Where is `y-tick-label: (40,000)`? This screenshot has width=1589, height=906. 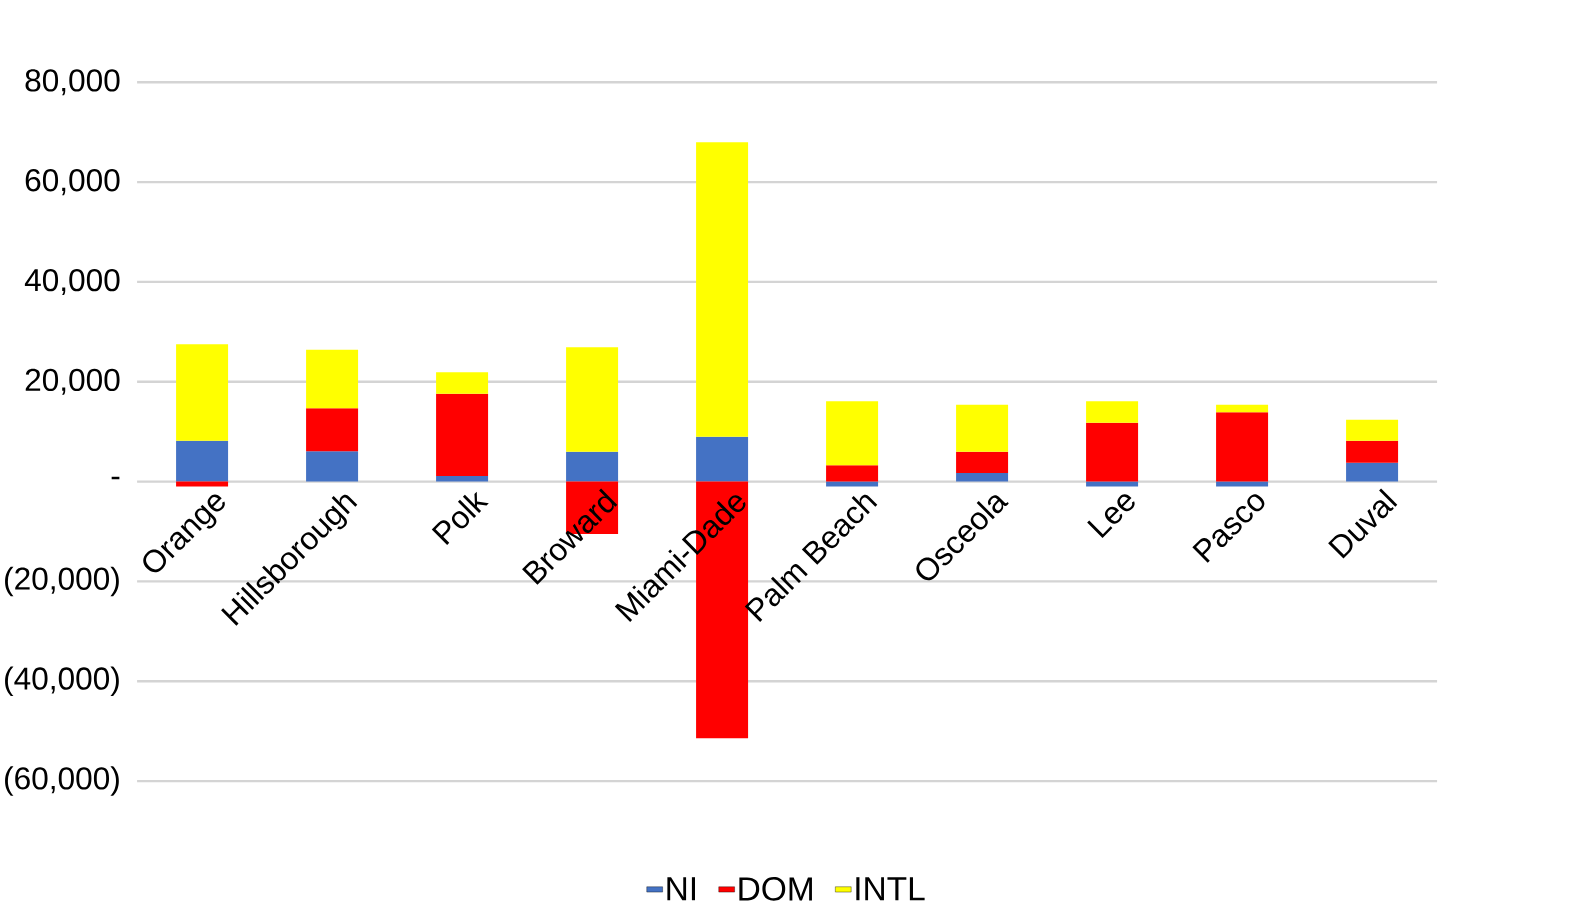
y-tick-label: (40,000) is located at coordinates (62, 681).